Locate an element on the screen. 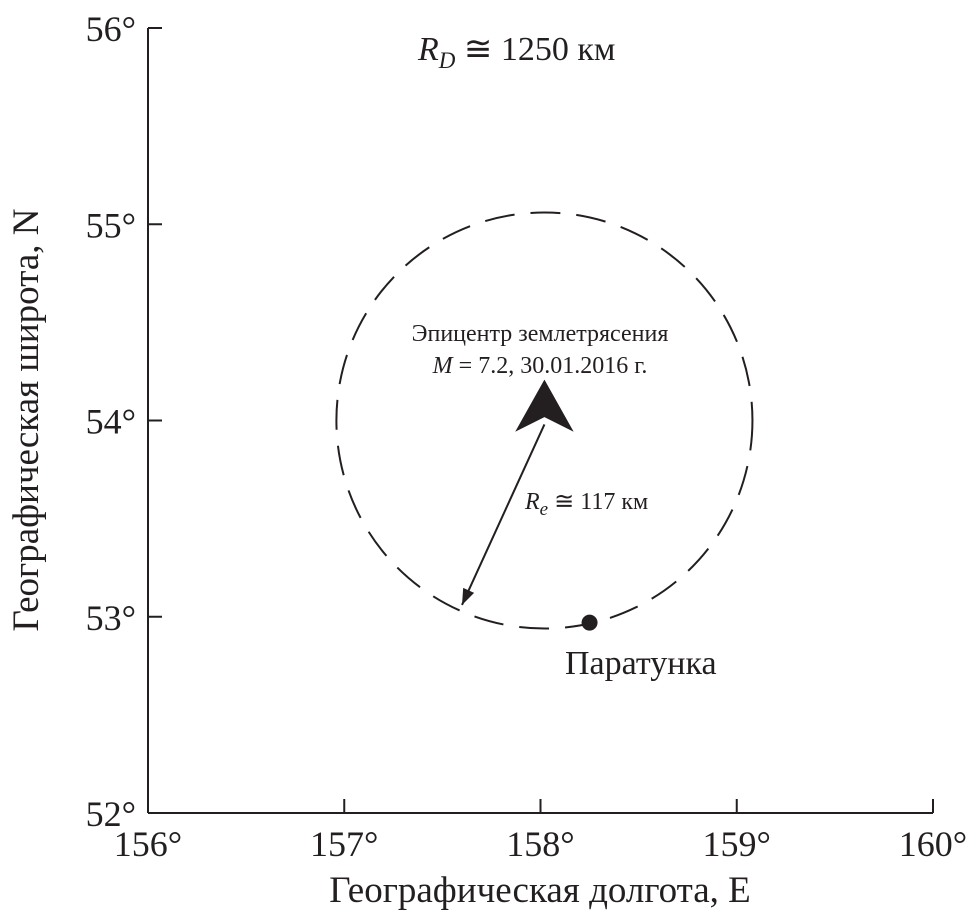 This screenshot has width=975, height=922. y-tick-label: 52° is located at coordinates (111, 814).